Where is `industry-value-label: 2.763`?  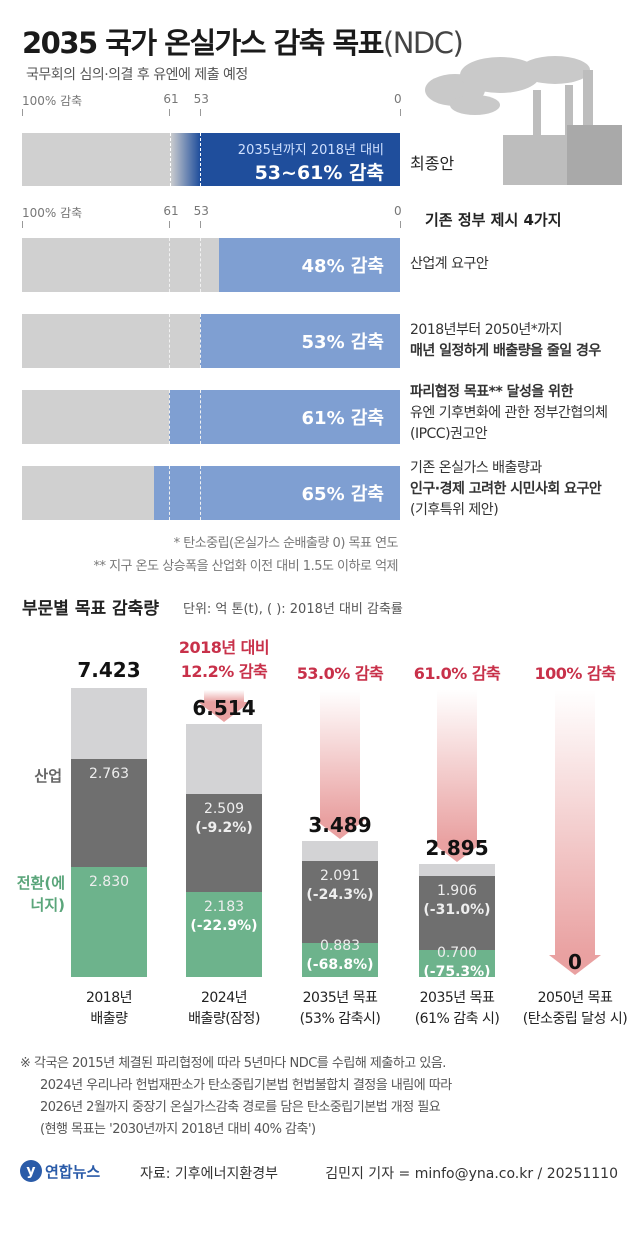 industry-value-label: 2.763 is located at coordinates (109, 774).